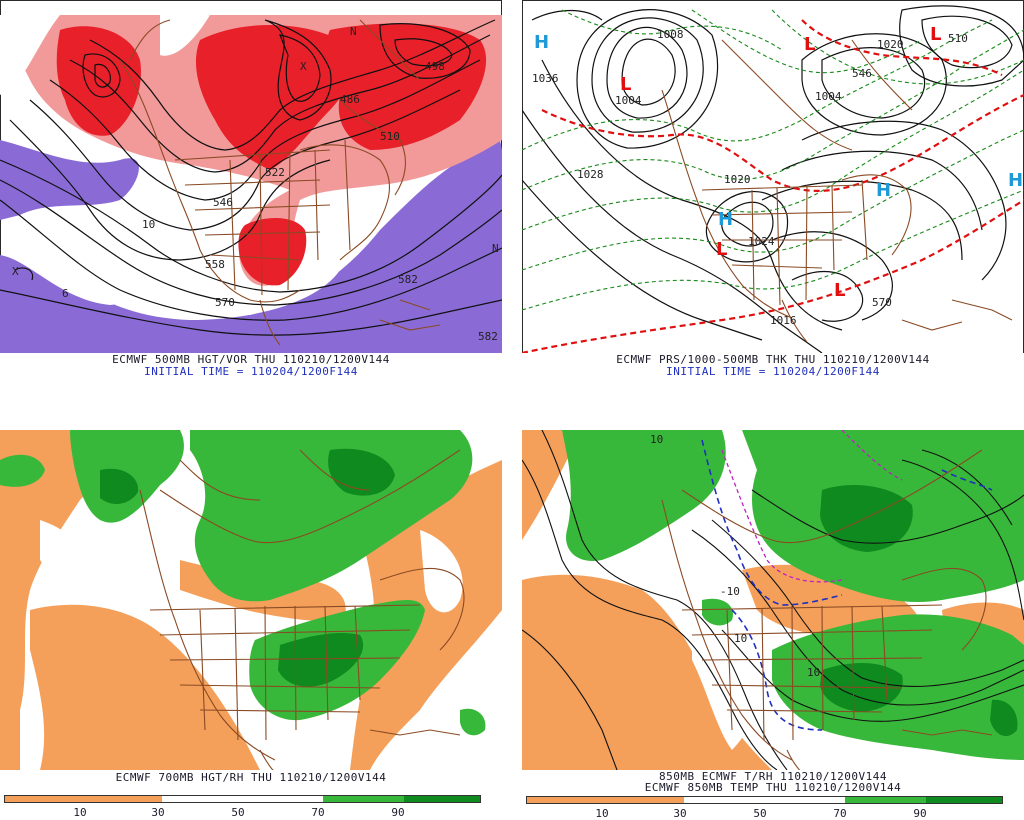 This screenshot has width=1024, height=820. Describe the element at coordinates (545, 78) in the screenshot. I see `contour-label: 1036` at that location.